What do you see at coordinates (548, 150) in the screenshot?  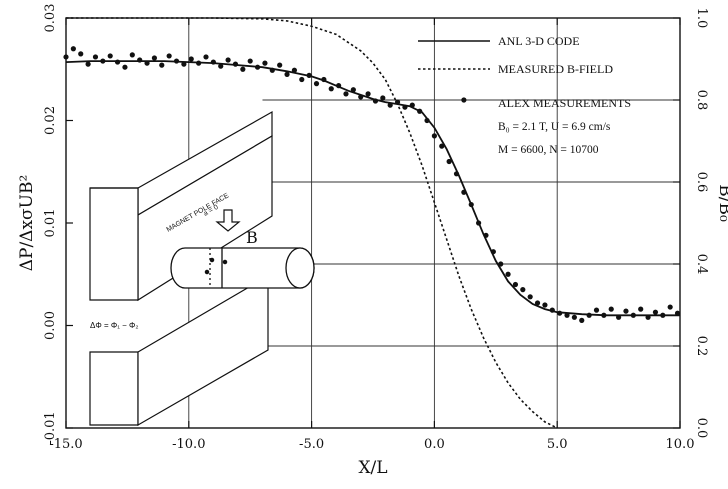 I see `annotation-mn: M = 6600, N = 10700` at bounding box center [548, 150].